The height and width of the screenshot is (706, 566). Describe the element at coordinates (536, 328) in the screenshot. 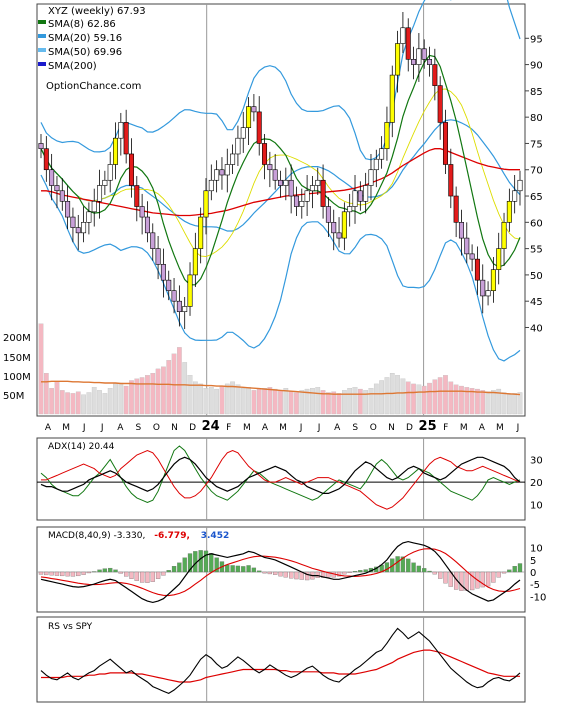

I see `price-tick-label: 40` at that location.